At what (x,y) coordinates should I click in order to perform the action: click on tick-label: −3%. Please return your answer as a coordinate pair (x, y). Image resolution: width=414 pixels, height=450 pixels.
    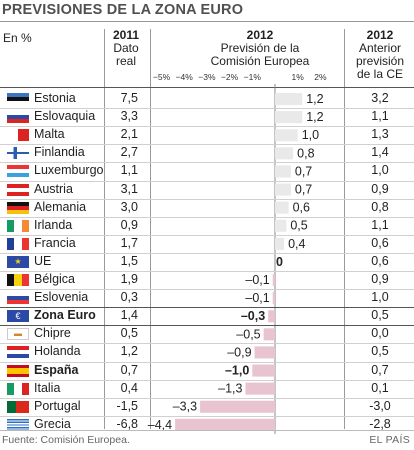
    Looking at the image, I should click on (207, 77).